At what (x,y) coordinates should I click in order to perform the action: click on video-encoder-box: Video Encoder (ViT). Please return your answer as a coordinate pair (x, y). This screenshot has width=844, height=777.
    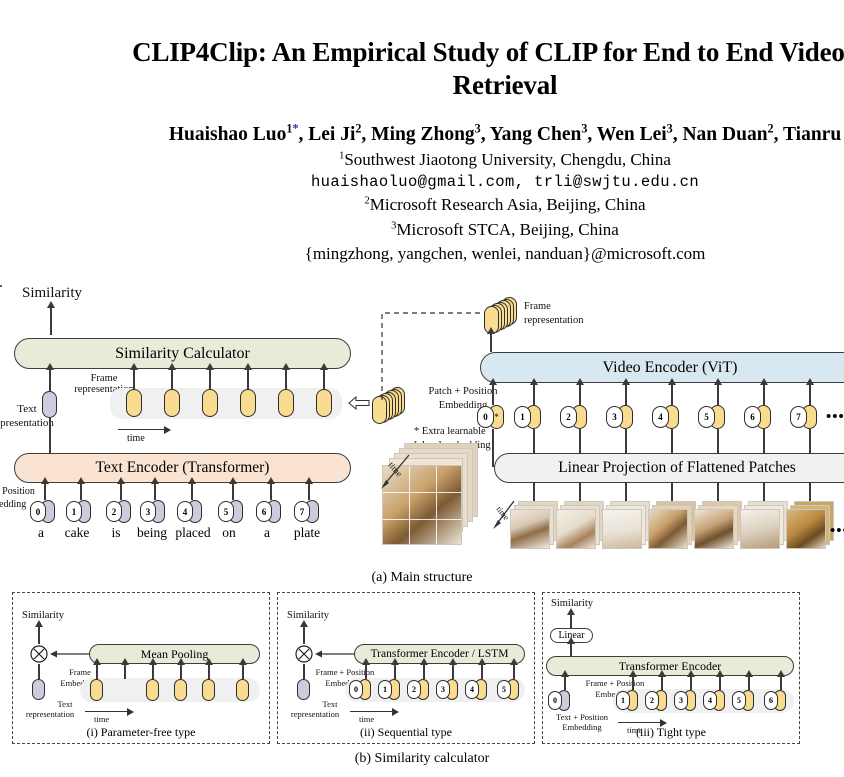
    Looking at the image, I should click on (662, 367).